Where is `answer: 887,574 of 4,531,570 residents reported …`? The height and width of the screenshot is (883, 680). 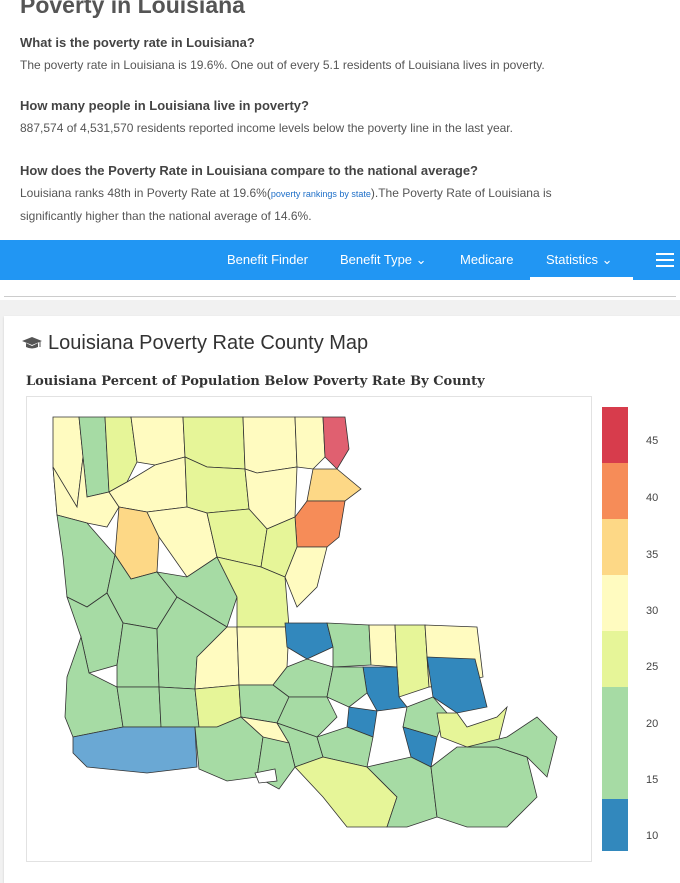 answer: 887,574 of 4,531,570 residents reported … is located at coordinates (266, 128).